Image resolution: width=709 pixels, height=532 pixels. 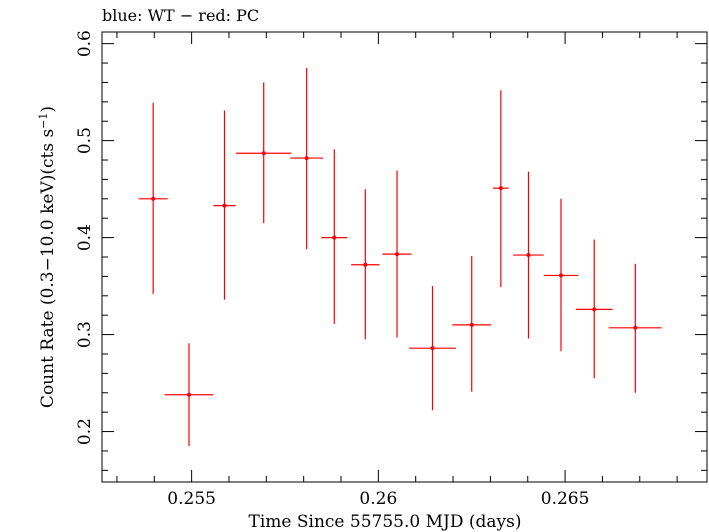 I want to click on x-axis-label: Time Since 55755.0 MJD (days), so click(x=385, y=522).